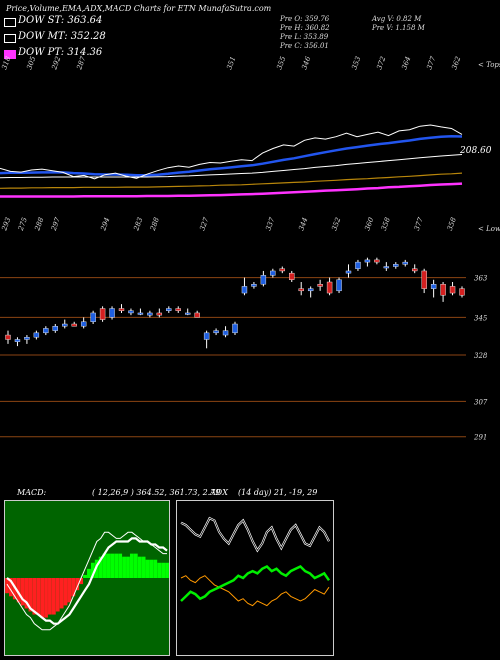 This screenshot has height=660, width=500. What do you see at coordinates (481, 279) in the screenshot?
I see `y-tick-label: 363` at bounding box center [481, 279].